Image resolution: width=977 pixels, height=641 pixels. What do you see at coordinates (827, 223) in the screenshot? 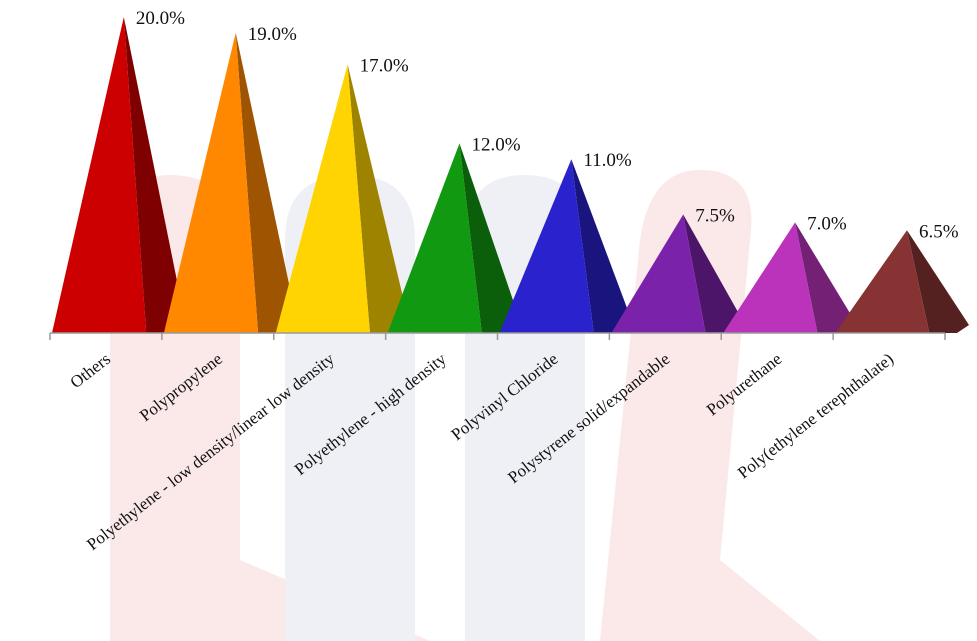
I see `data-label-7: 7.0%` at bounding box center [827, 223].